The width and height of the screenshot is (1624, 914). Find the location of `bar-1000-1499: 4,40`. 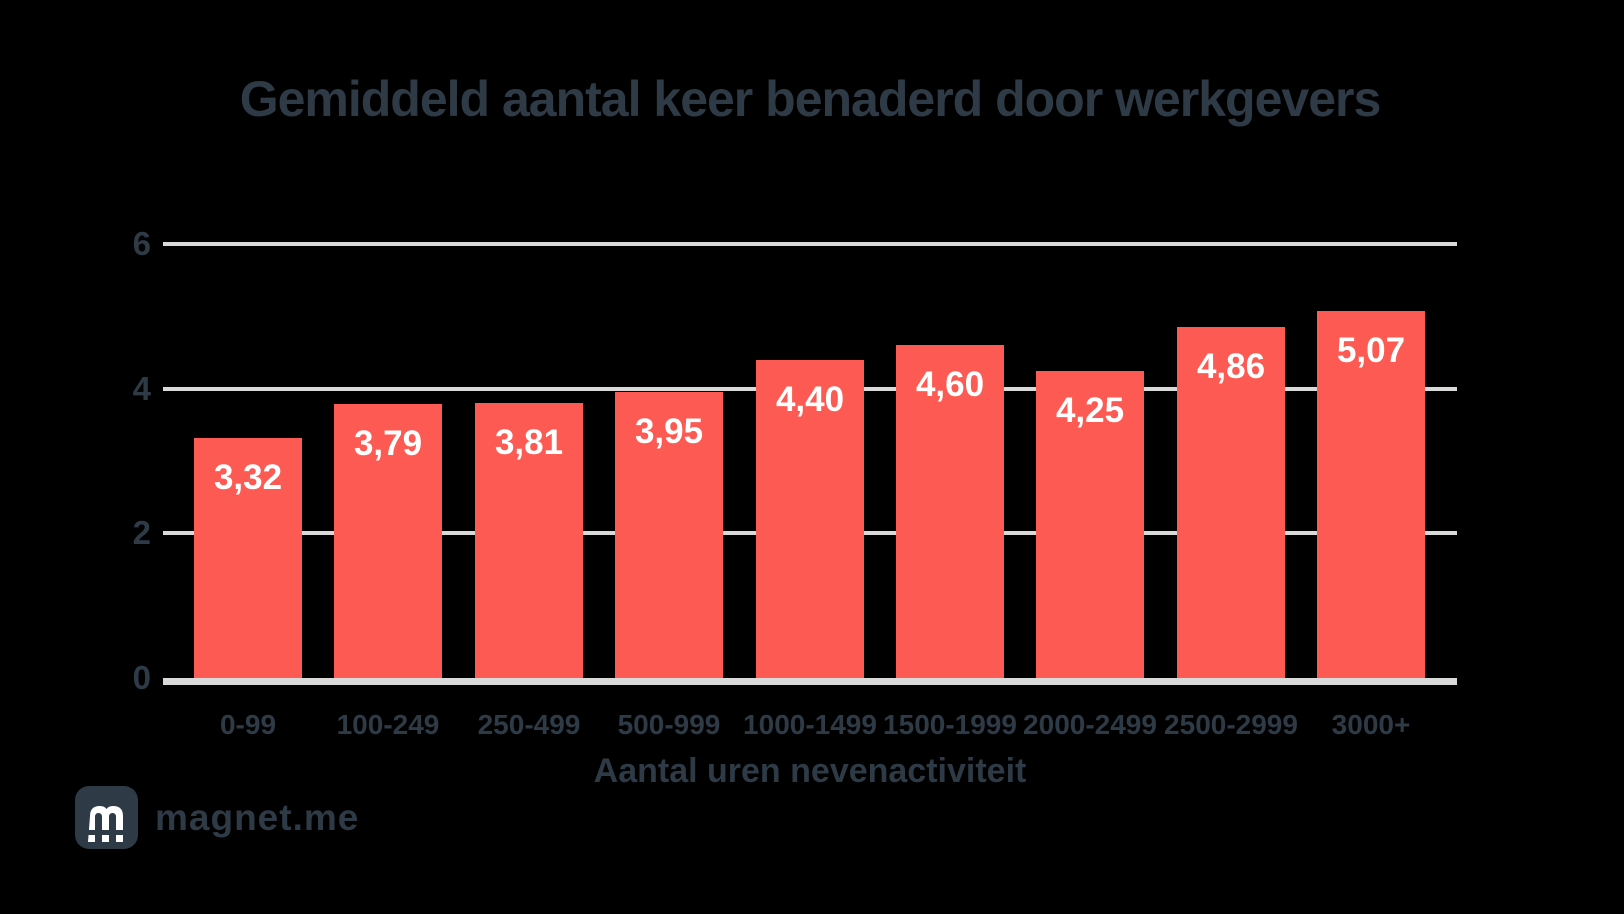

bar-1000-1499: 4,40 is located at coordinates (810, 519).